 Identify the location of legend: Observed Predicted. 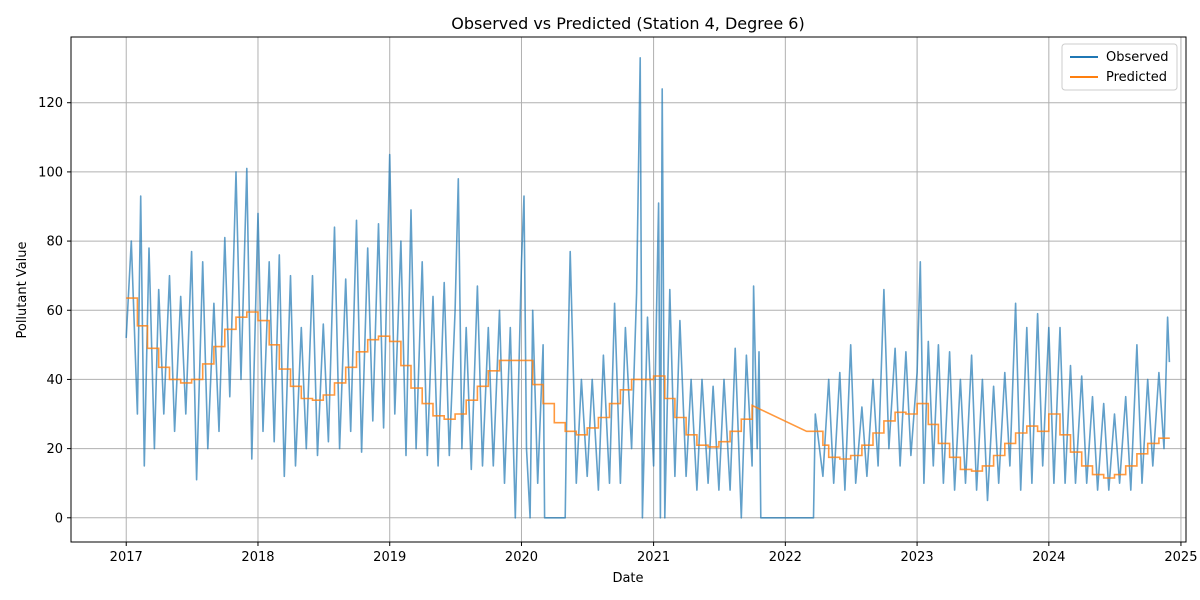
(1119, 67).